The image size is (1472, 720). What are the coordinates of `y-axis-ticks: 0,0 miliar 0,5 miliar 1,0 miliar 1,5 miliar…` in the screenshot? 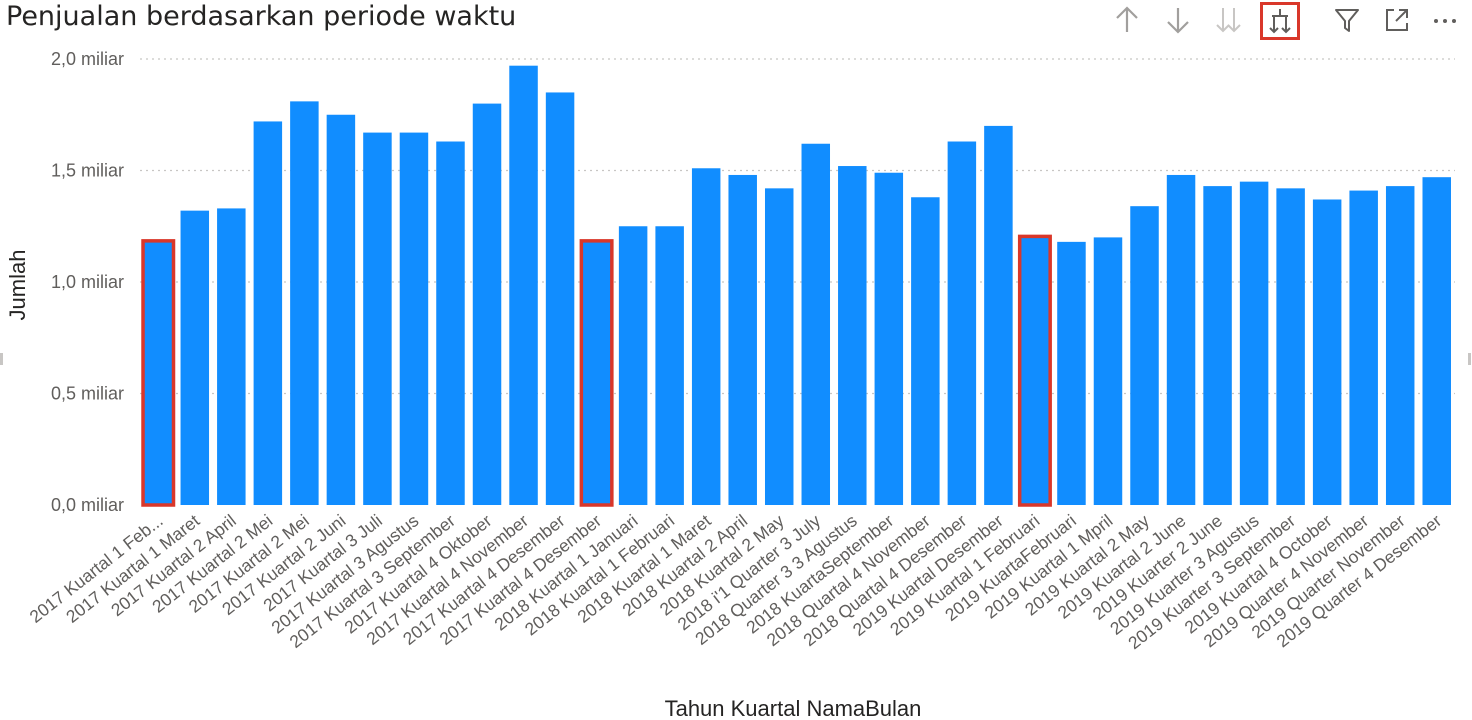 It's located at (87, 282).